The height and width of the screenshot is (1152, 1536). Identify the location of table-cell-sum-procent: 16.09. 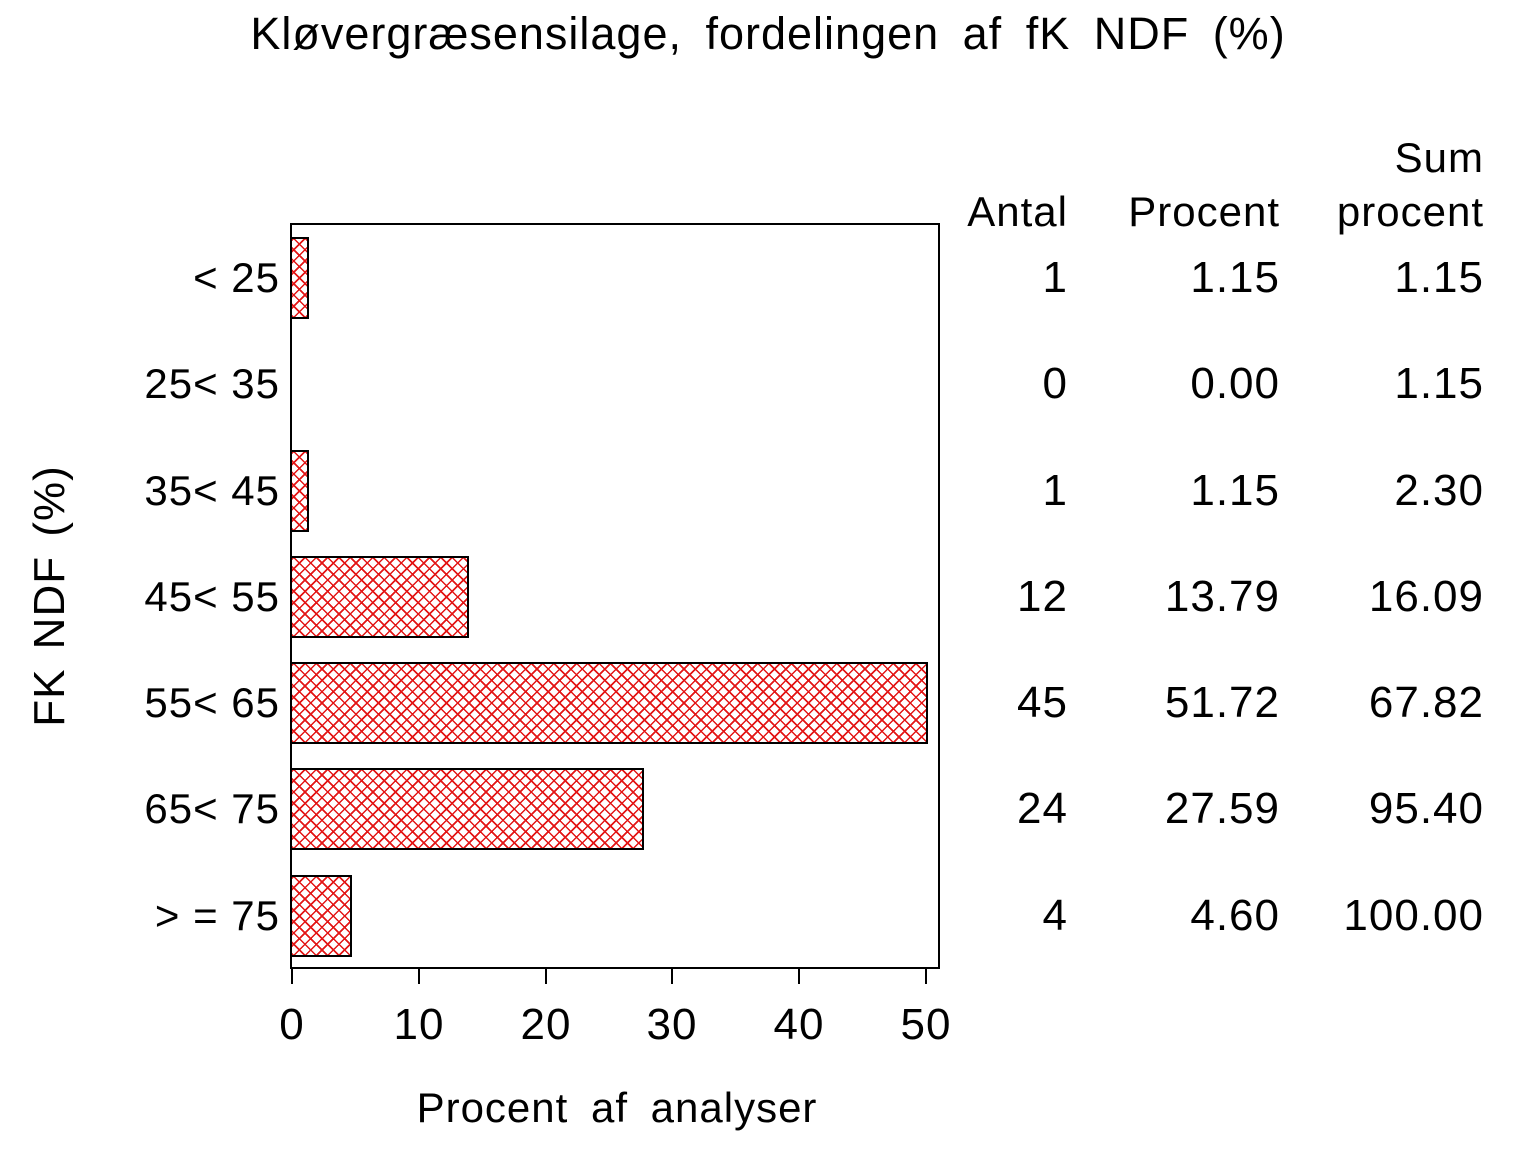
(1426, 596).